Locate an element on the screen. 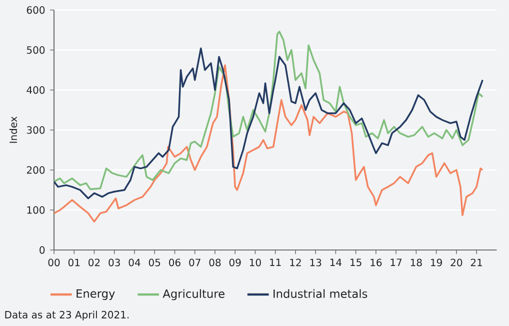  x-tick-label: 21 is located at coordinates (476, 262).